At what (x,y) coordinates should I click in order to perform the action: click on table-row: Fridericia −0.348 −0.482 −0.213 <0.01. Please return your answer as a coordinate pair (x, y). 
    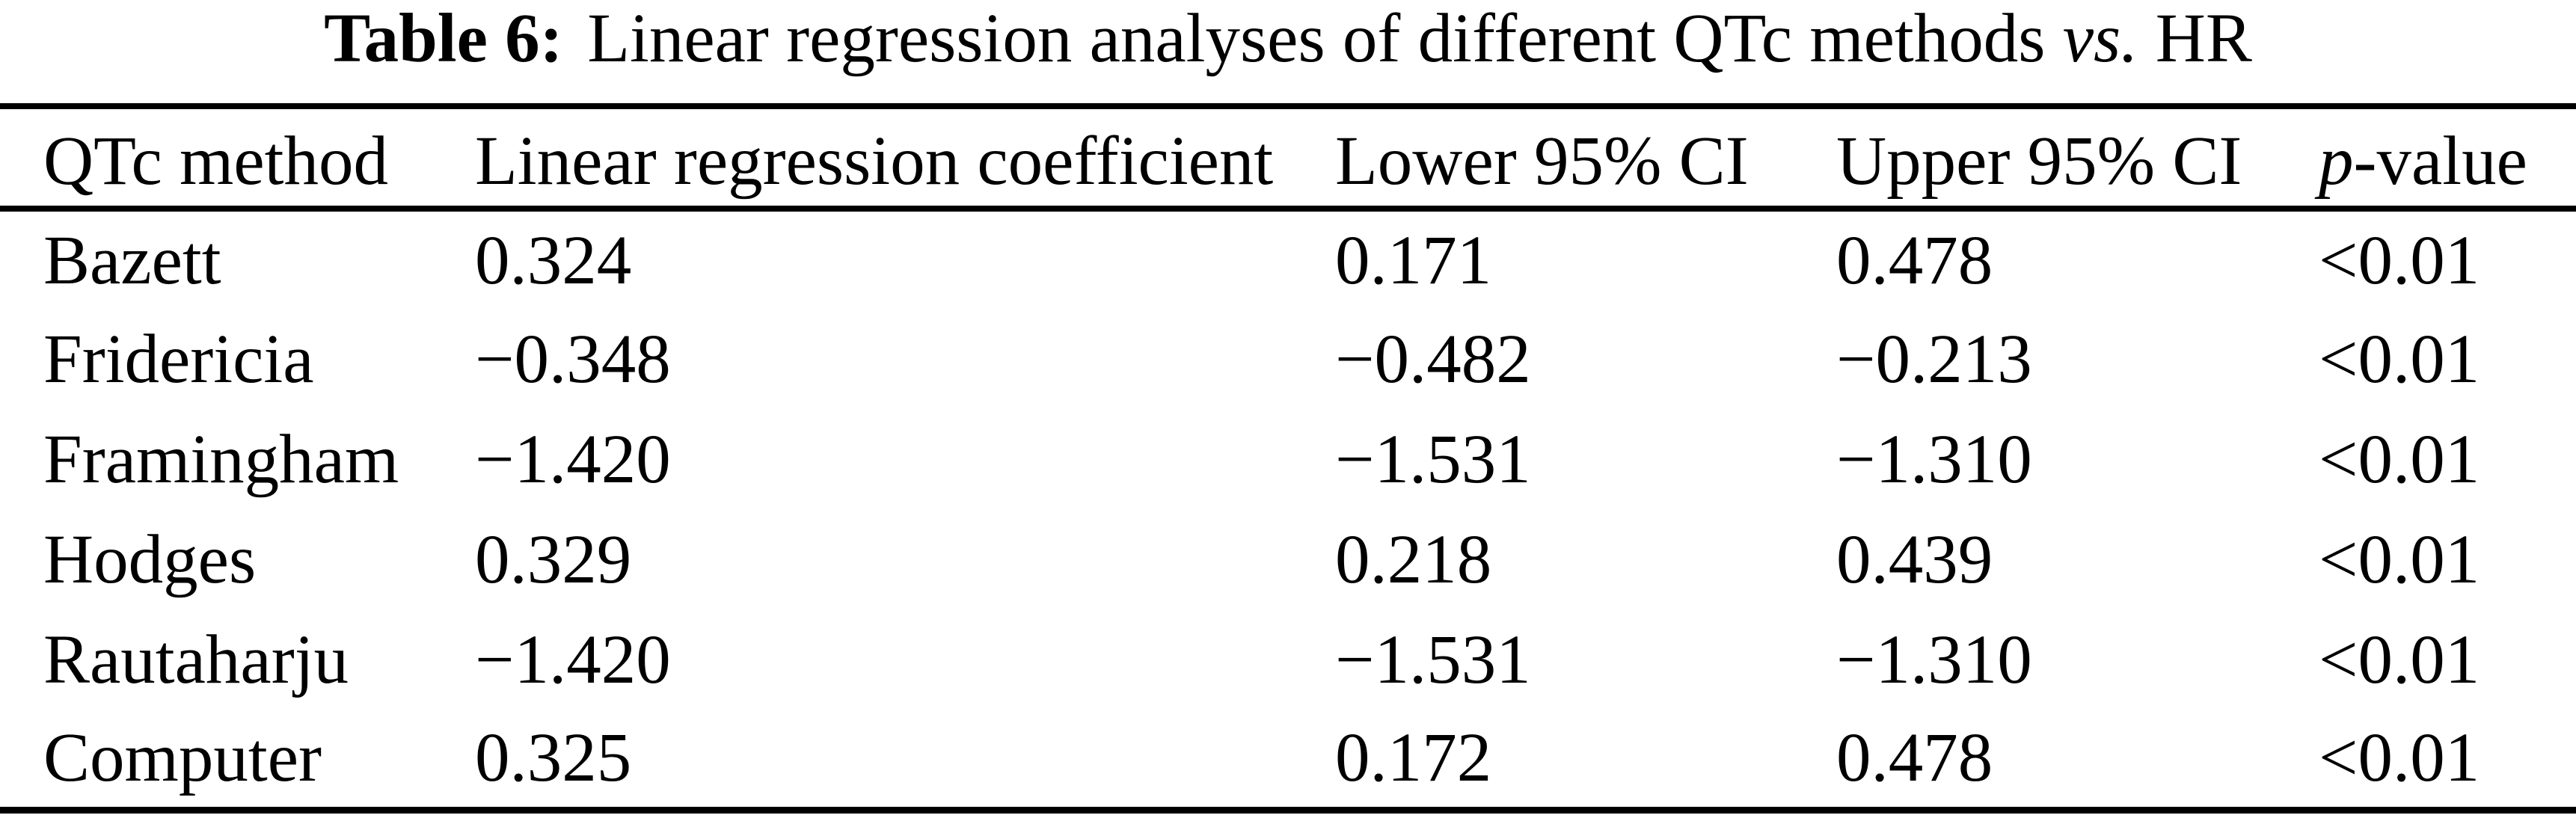
    Looking at the image, I should click on (1288, 359).